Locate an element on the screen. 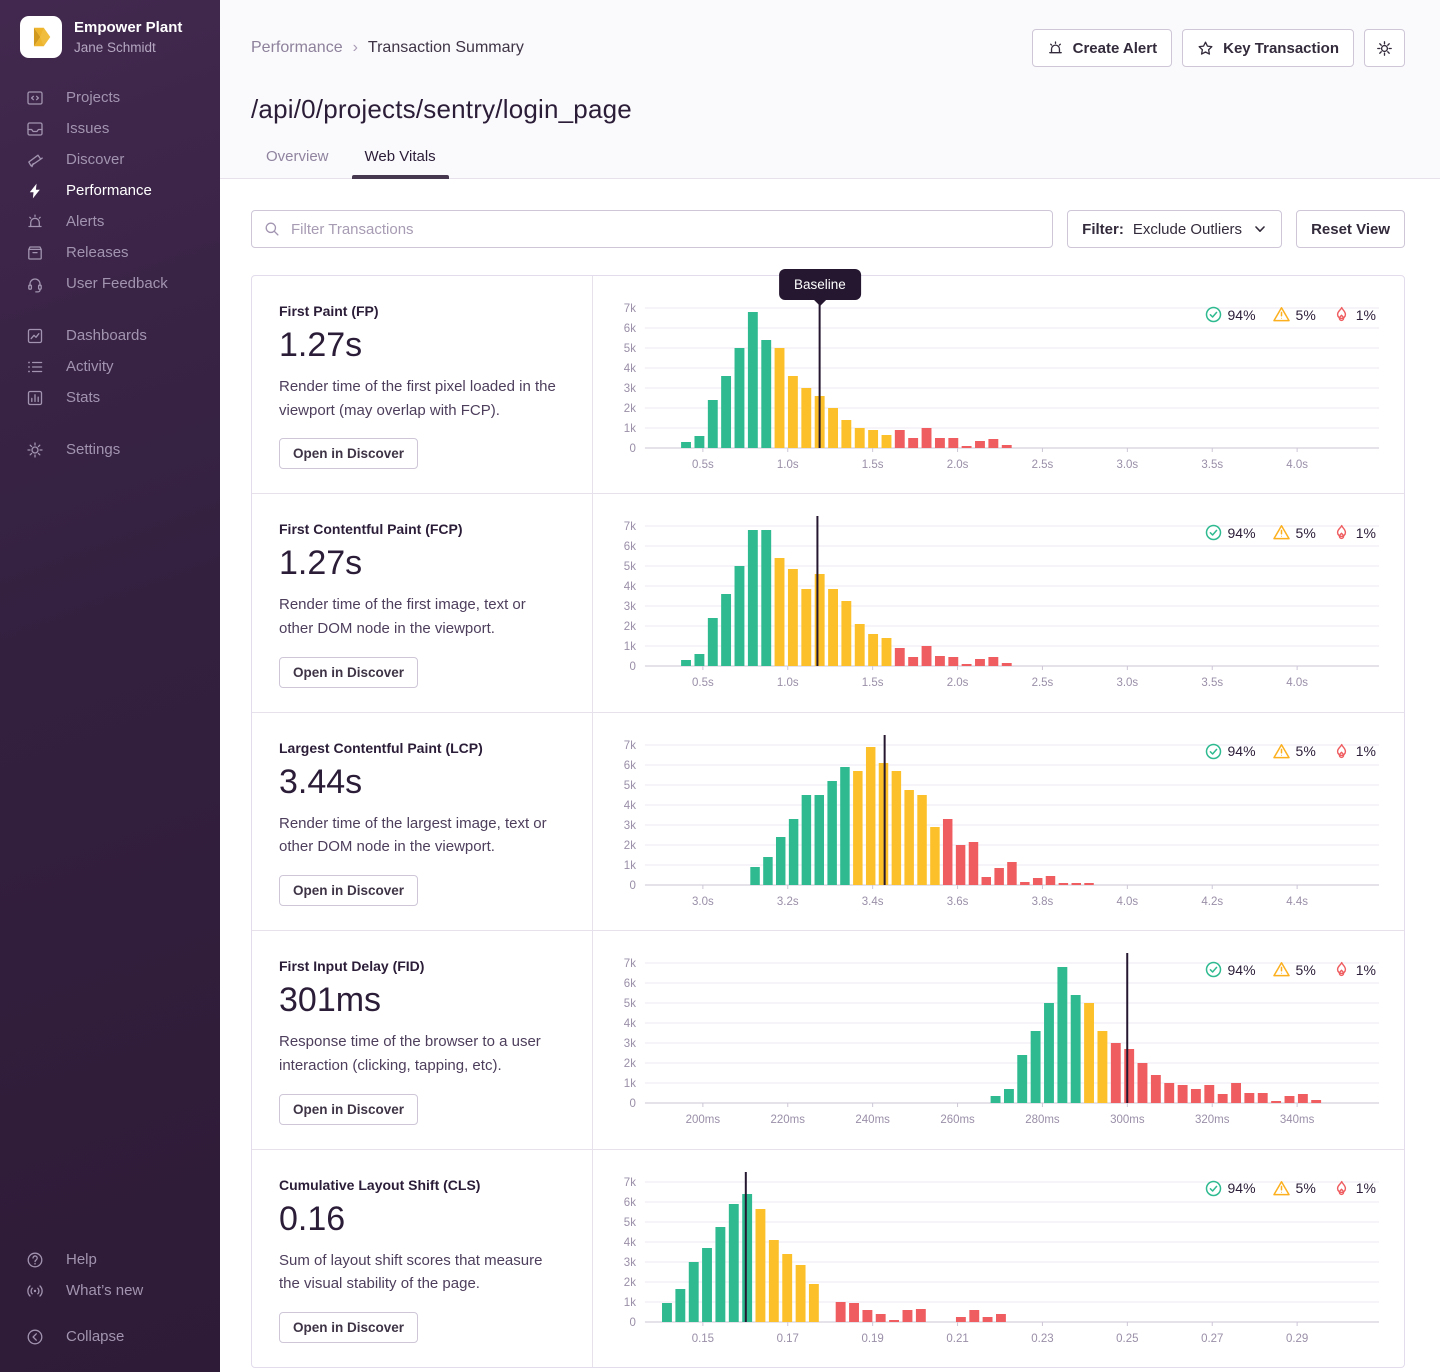 This screenshot has width=1440, height=1372. svg-text: 7k is located at coordinates (630, 309).